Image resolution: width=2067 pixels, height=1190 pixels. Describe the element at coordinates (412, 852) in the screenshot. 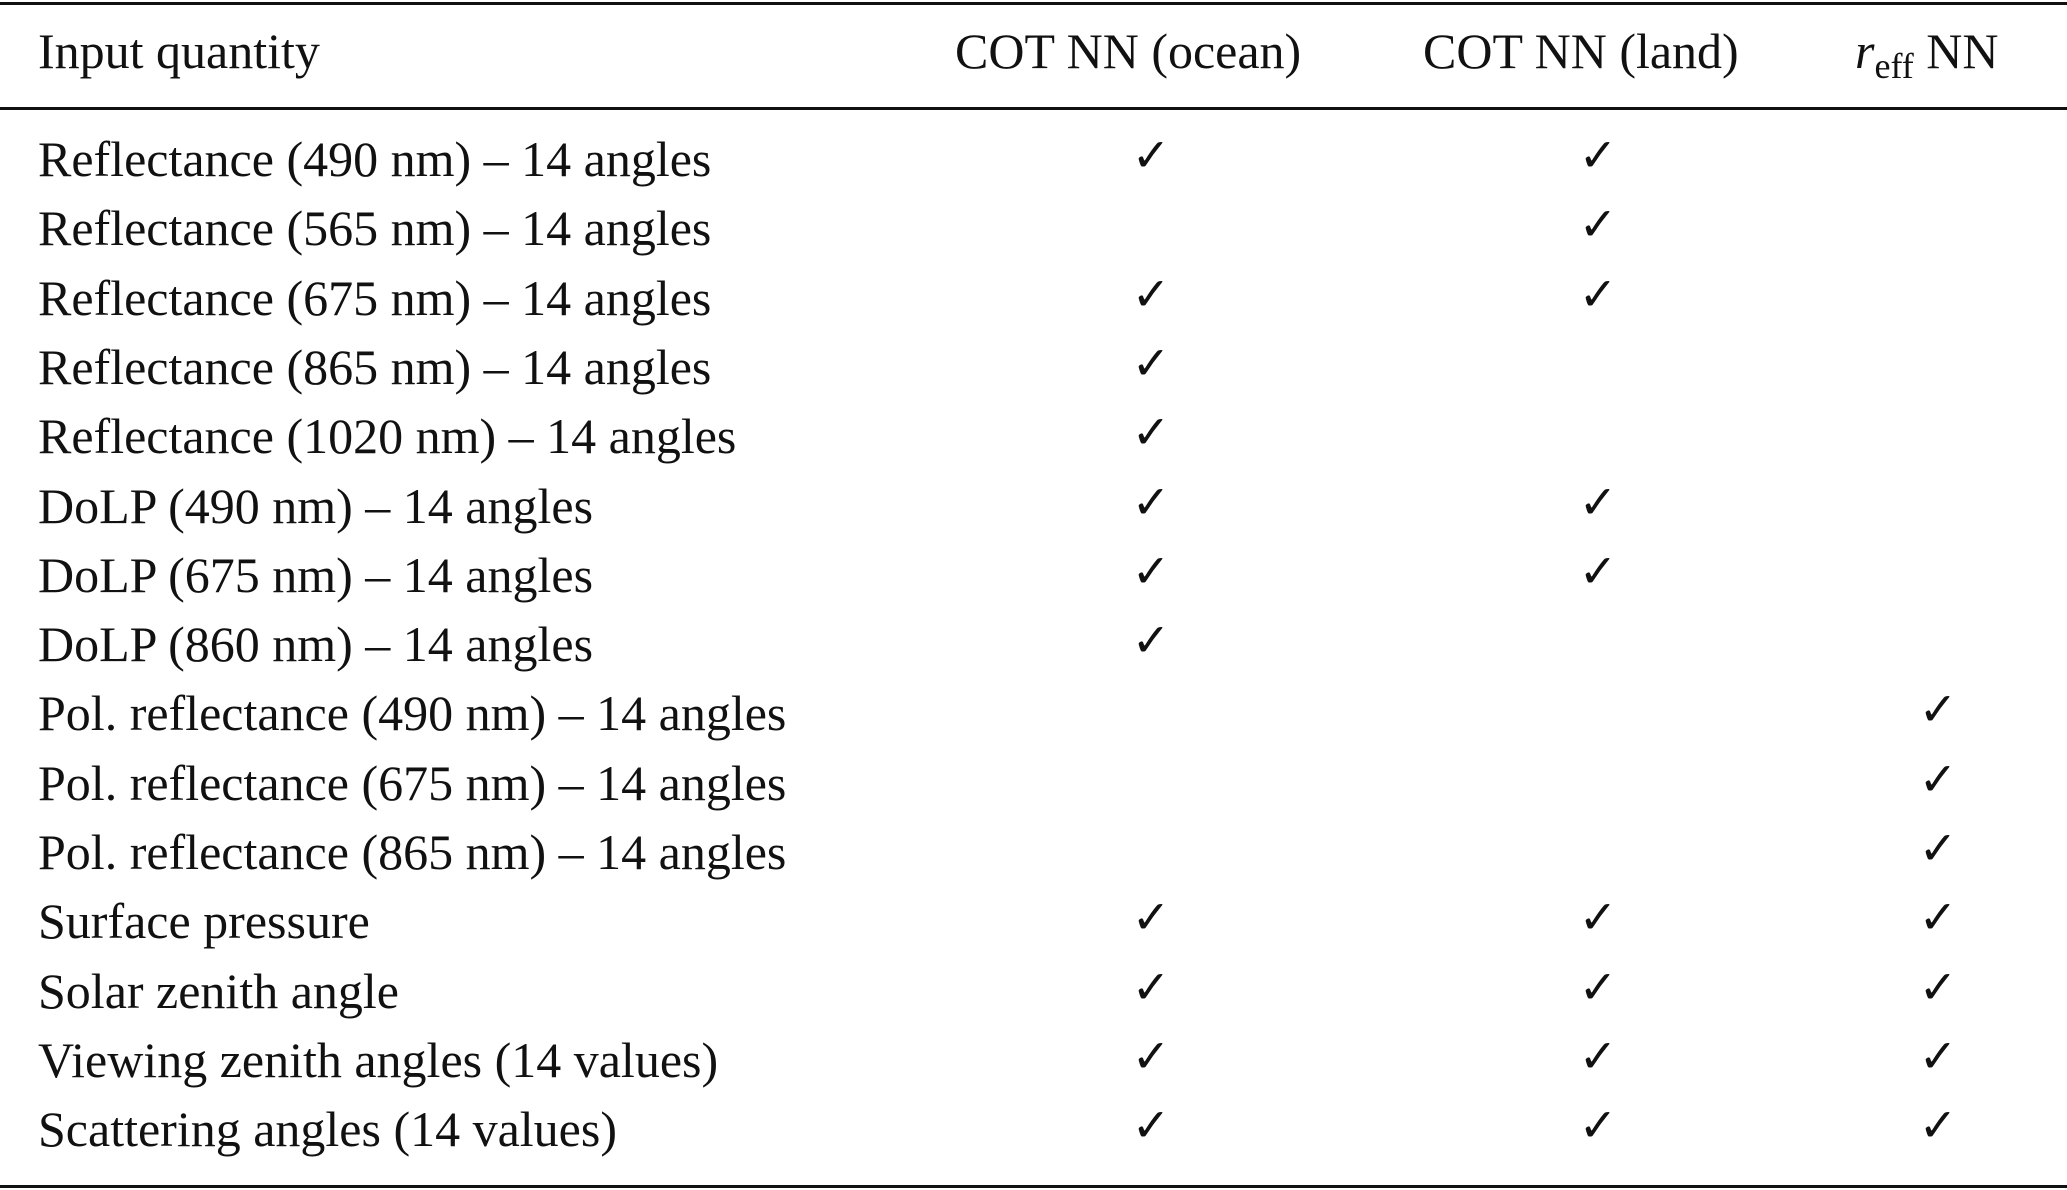

I see `row-label: Pol. reflectance (865 nm) – 14 angles` at that location.